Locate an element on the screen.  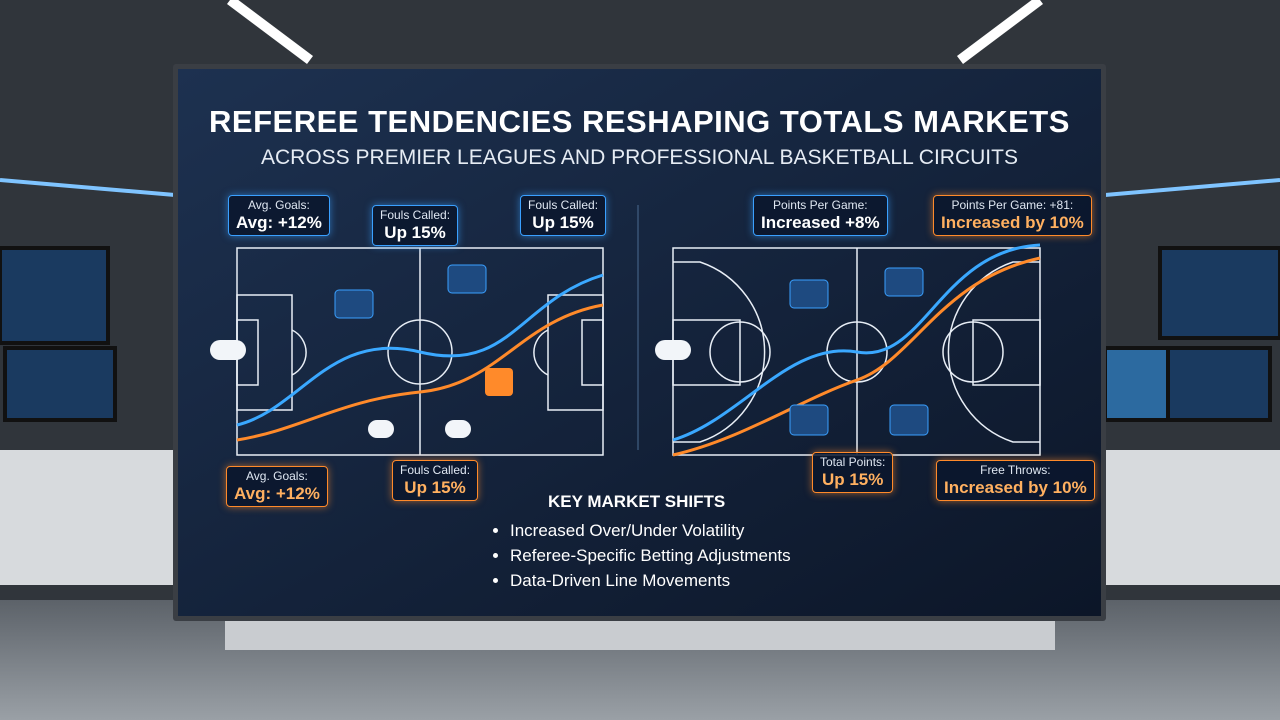
callout-label: Total Points: is located at coordinates (853, 462).